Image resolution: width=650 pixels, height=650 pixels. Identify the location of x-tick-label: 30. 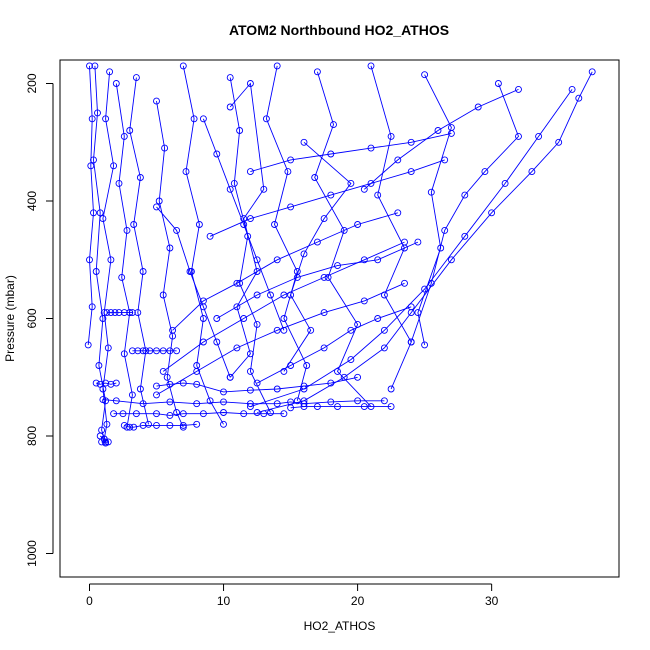
(492, 601).